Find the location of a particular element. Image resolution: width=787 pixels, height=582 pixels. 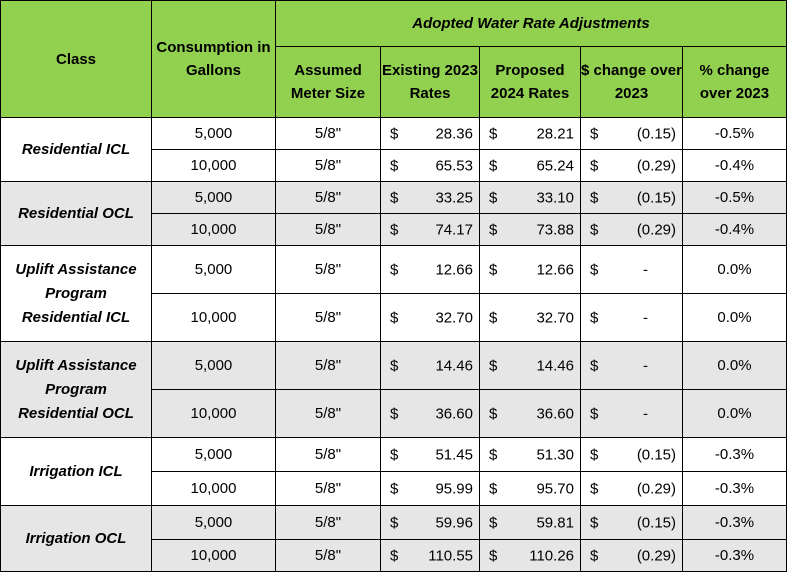

table-row: 10,000 5/8" $36.60 $36.60 $ -0.0% is located at coordinates (394, 413).